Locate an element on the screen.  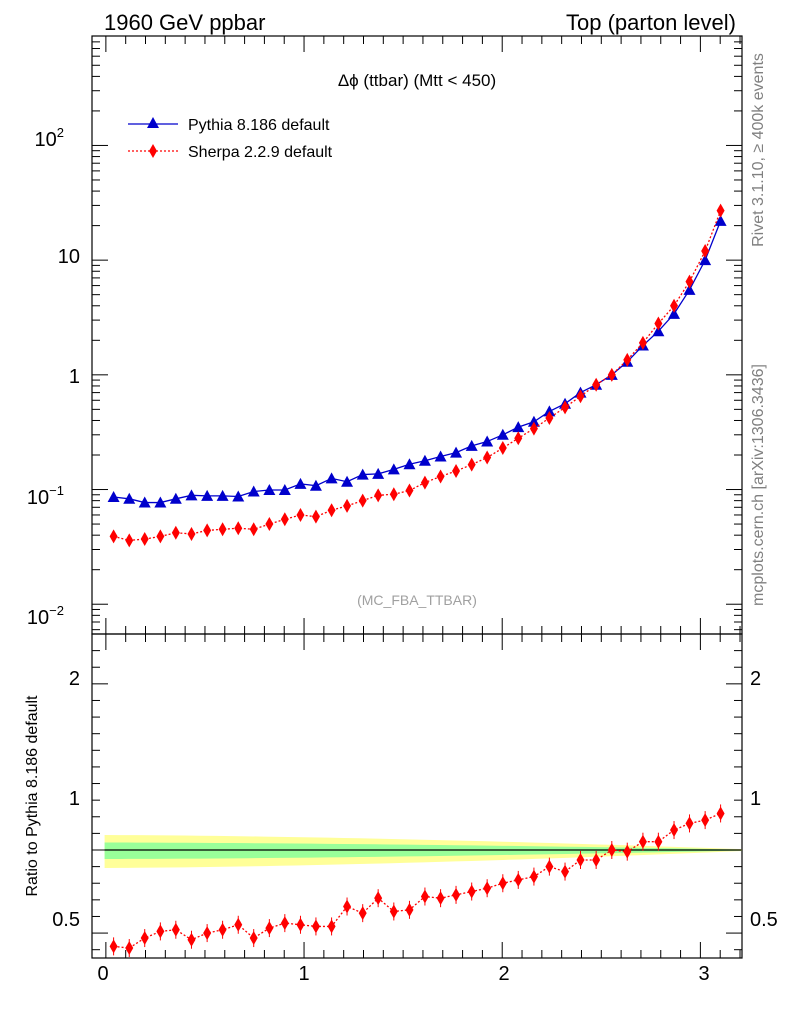
ratio-y-label-05-right: 0.5 is located at coordinates (764, 920).